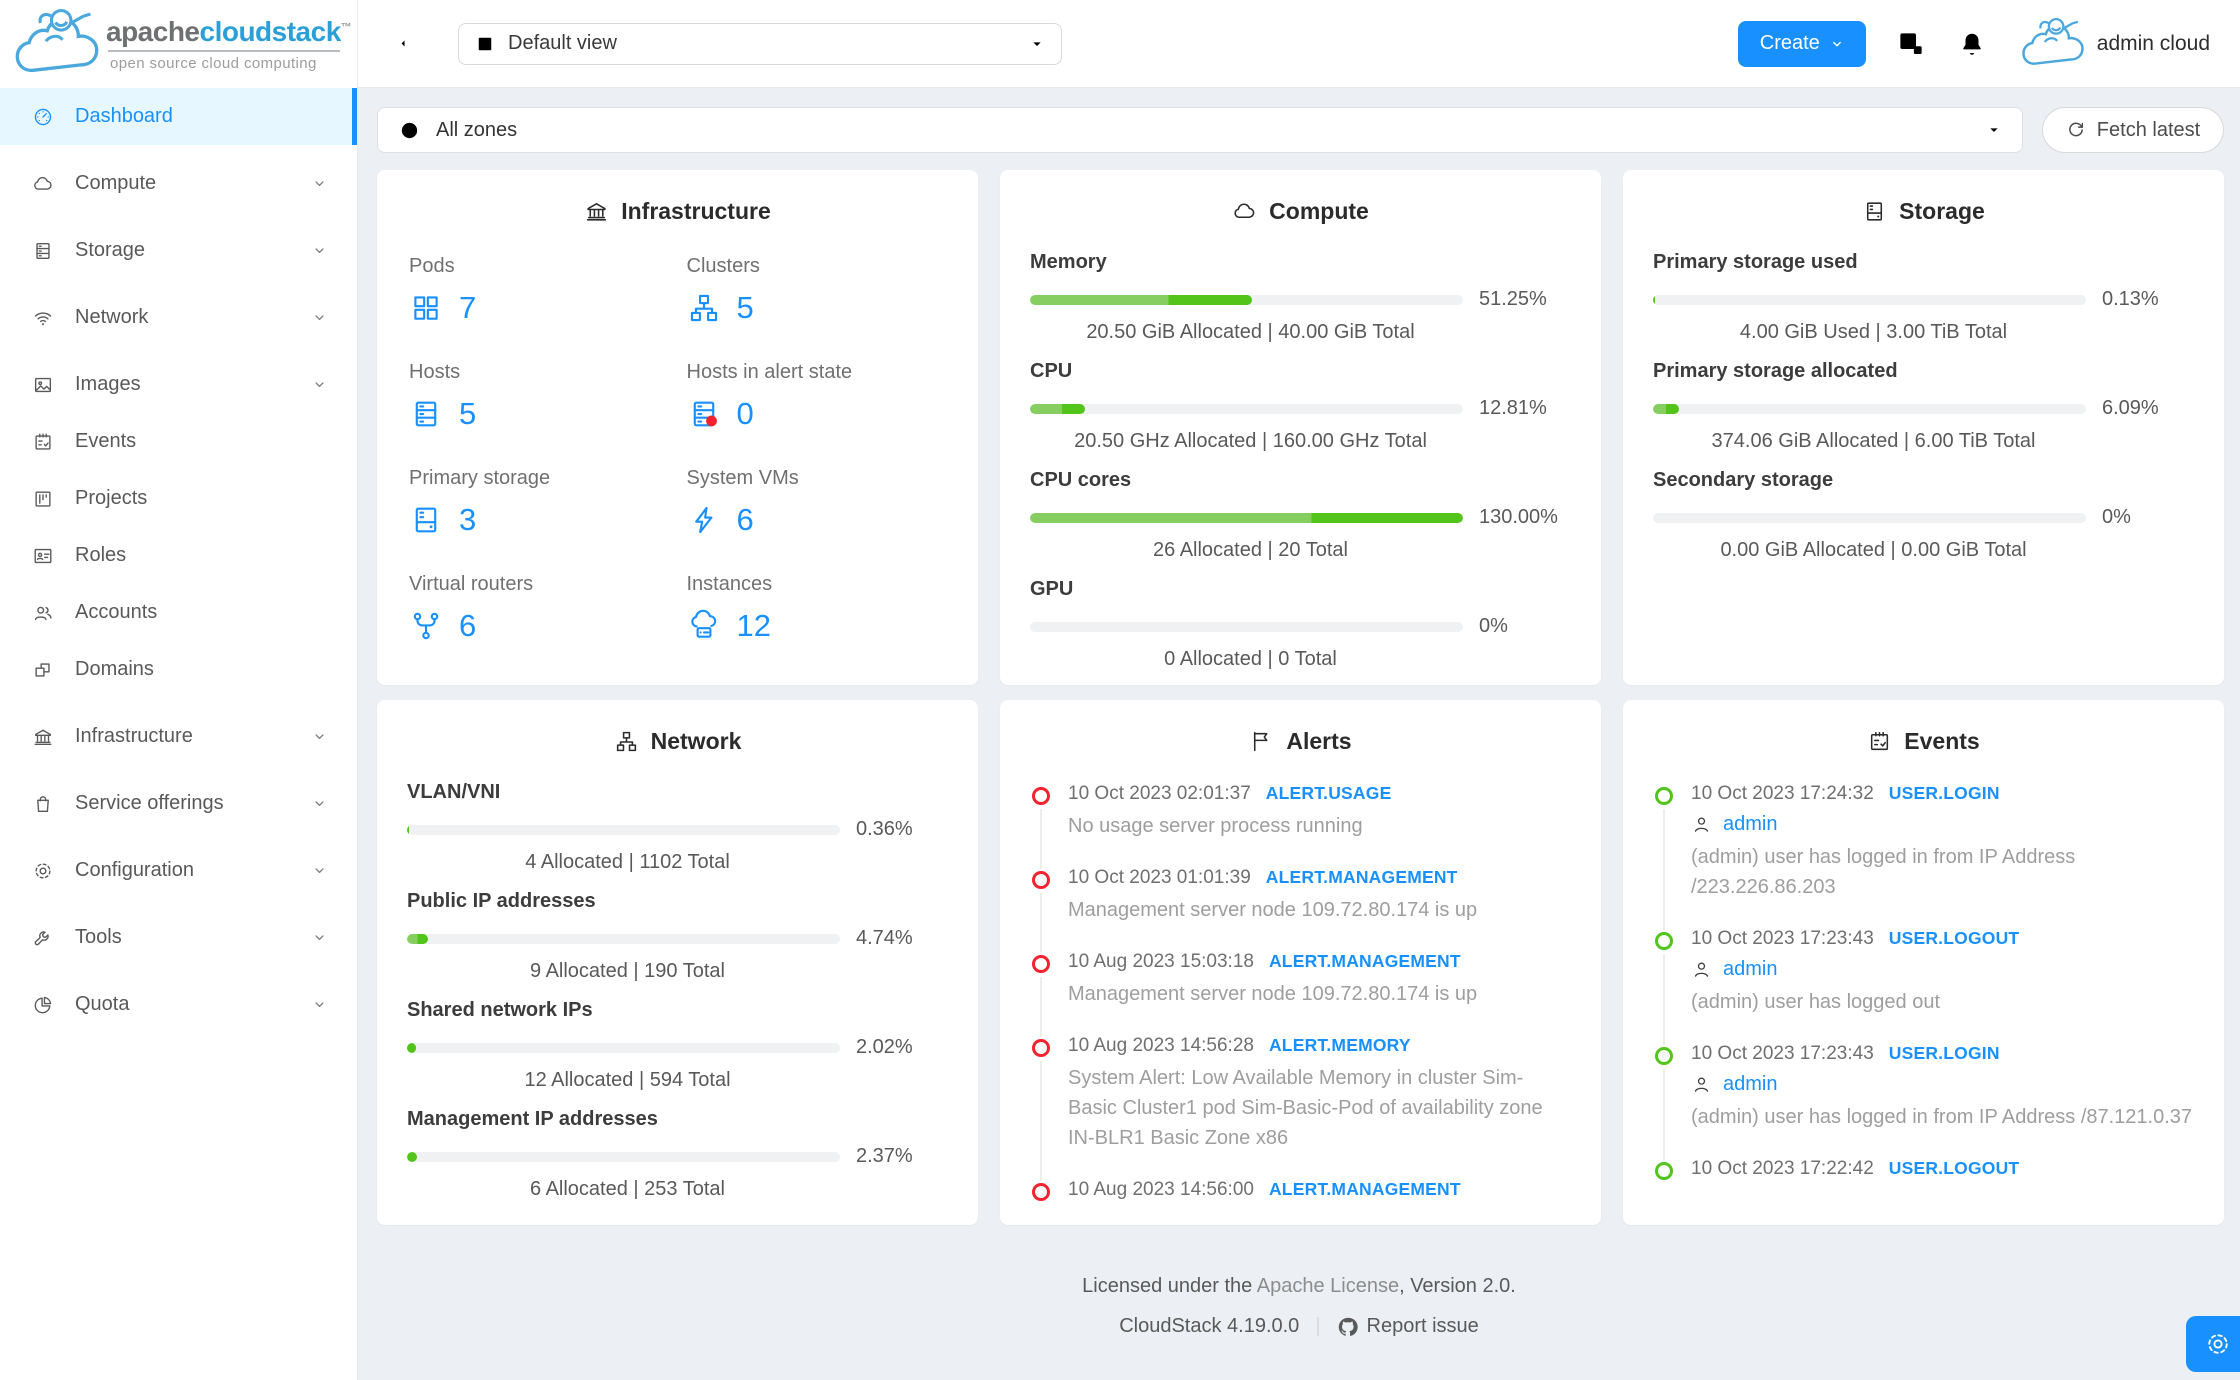  I want to click on view-select-value: Default view, so click(562, 43).